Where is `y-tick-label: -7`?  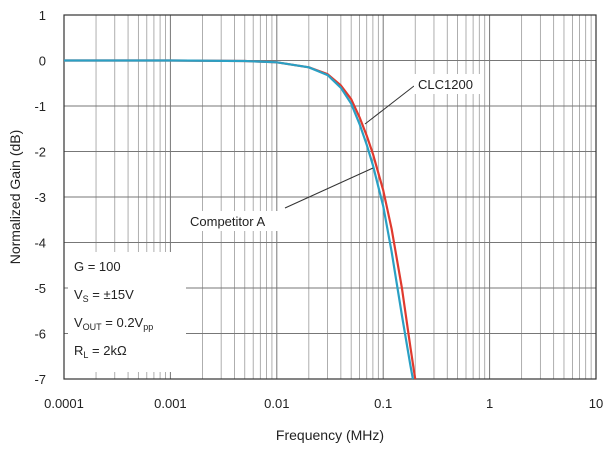
y-tick-label: -7 is located at coordinates (40, 379).